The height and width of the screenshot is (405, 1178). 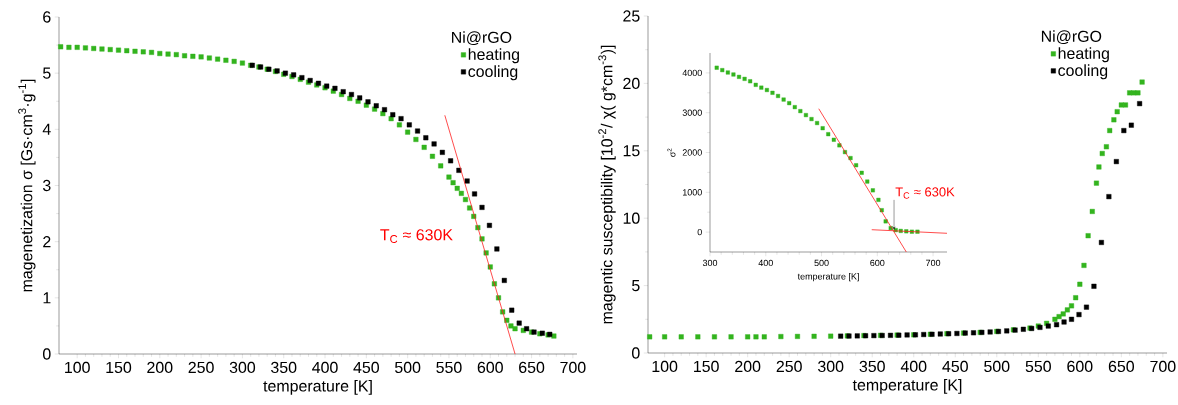 I want to click on y-tick-label: 25, so click(x=631, y=16).